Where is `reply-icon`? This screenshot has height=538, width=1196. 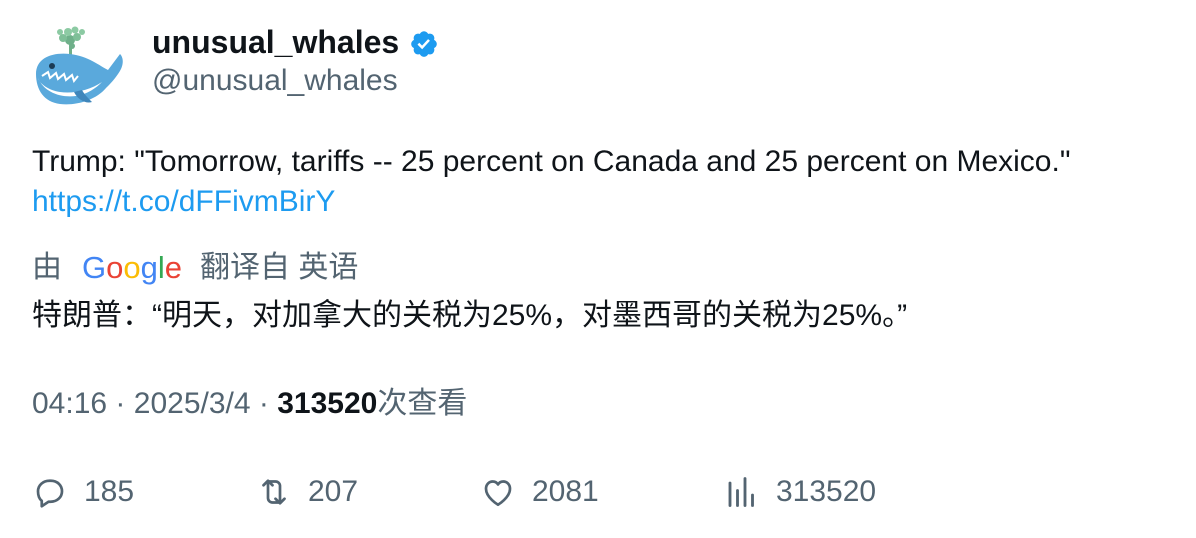
reply-icon is located at coordinates (50, 493).